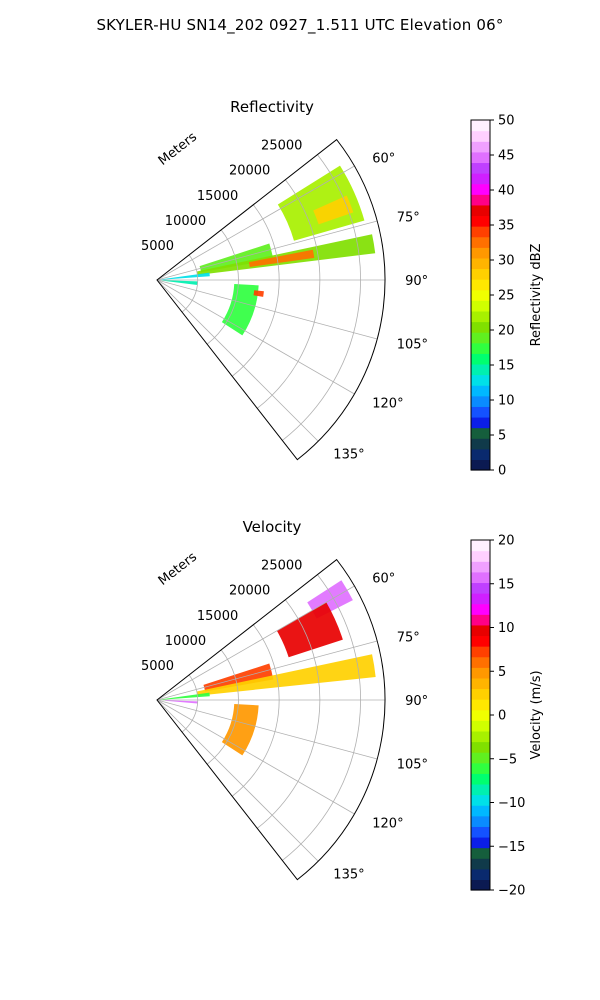 The height and width of the screenshot is (1000, 600). What do you see at coordinates (536, 714) in the screenshot?
I see `colorbar-label: Velocity (m/s)` at bounding box center [536, 714].